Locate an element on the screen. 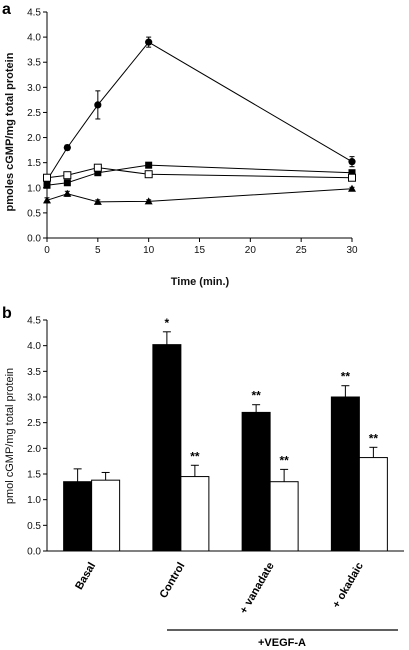 This screenshot has width=409, height=650. panel-a-y-tick-label: 3.0 is located at coordinates (34, 88).